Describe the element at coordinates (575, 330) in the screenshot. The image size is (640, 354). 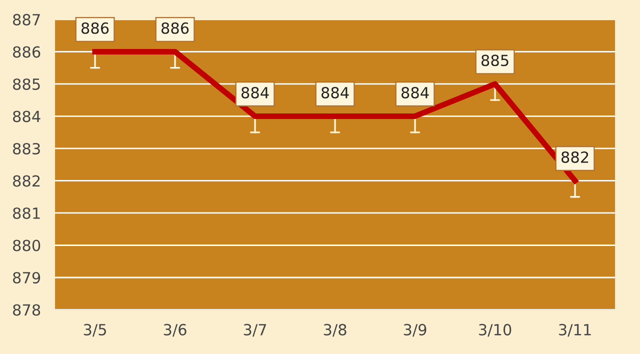
I see `x-tick-label: 3/11` at that location.